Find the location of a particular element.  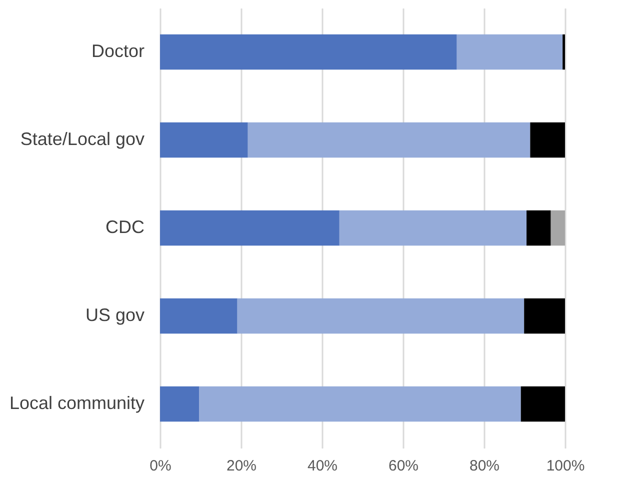

y-tick-label: Doctor is located at coordinates (118, 51).